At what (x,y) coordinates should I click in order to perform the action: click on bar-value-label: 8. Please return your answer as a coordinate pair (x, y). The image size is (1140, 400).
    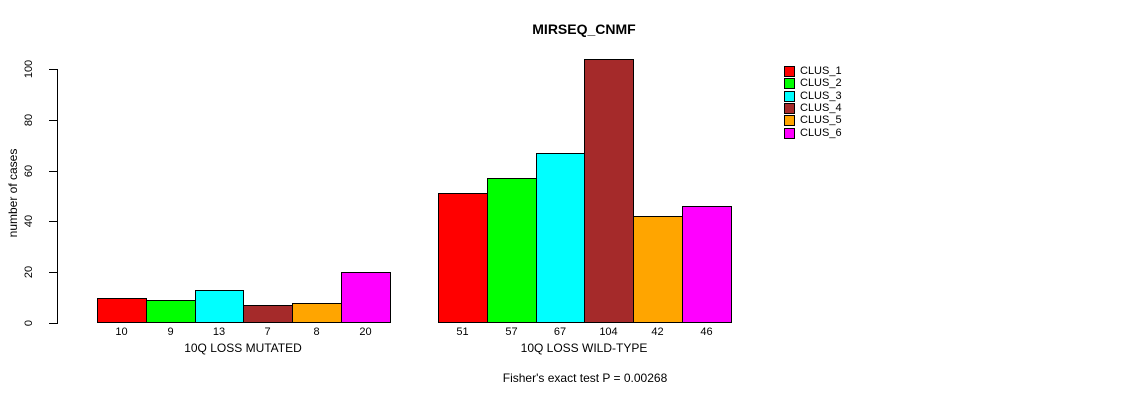
    Looking at the image, I should click on (316, 332).